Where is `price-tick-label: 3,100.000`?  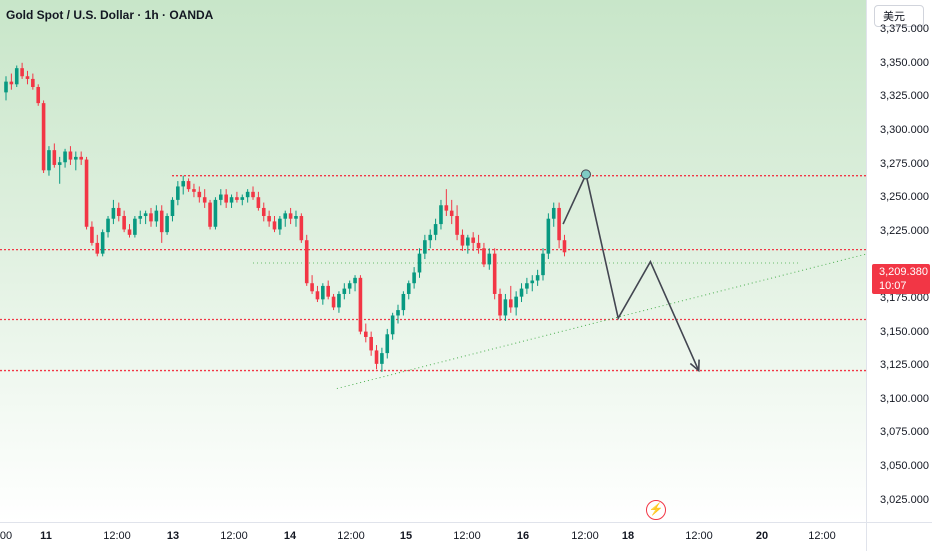
price-tick-label: 3,100.000 is located at coordinates (904, 398).